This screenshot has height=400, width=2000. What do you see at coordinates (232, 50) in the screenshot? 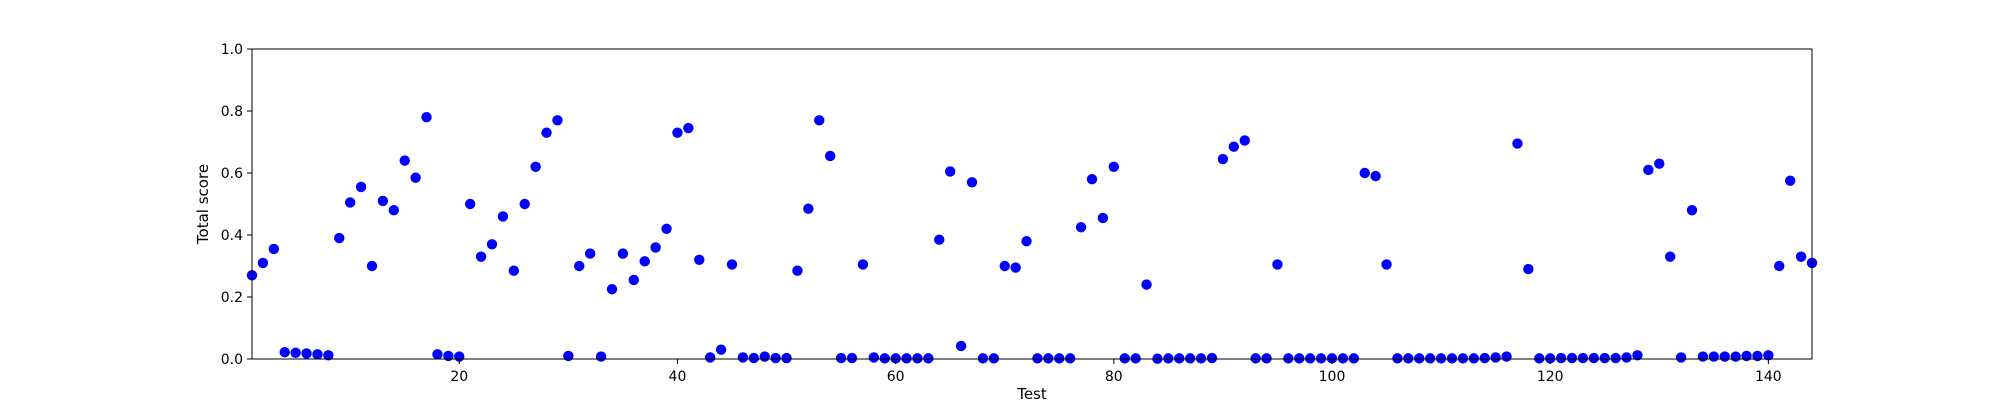
I see `y-tick-label: 1.0` at bounding box center [232, 50].